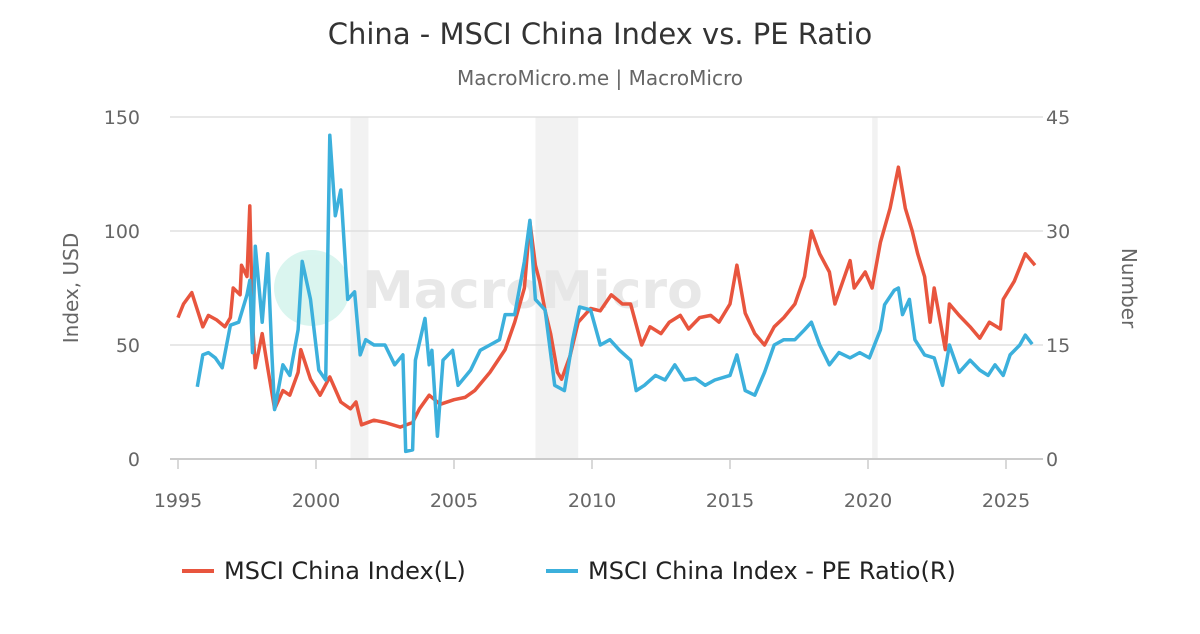  Describe the element at coordinates (1058, 118) in the screenshot. I see `y-right-tick-label: 45` at that location.